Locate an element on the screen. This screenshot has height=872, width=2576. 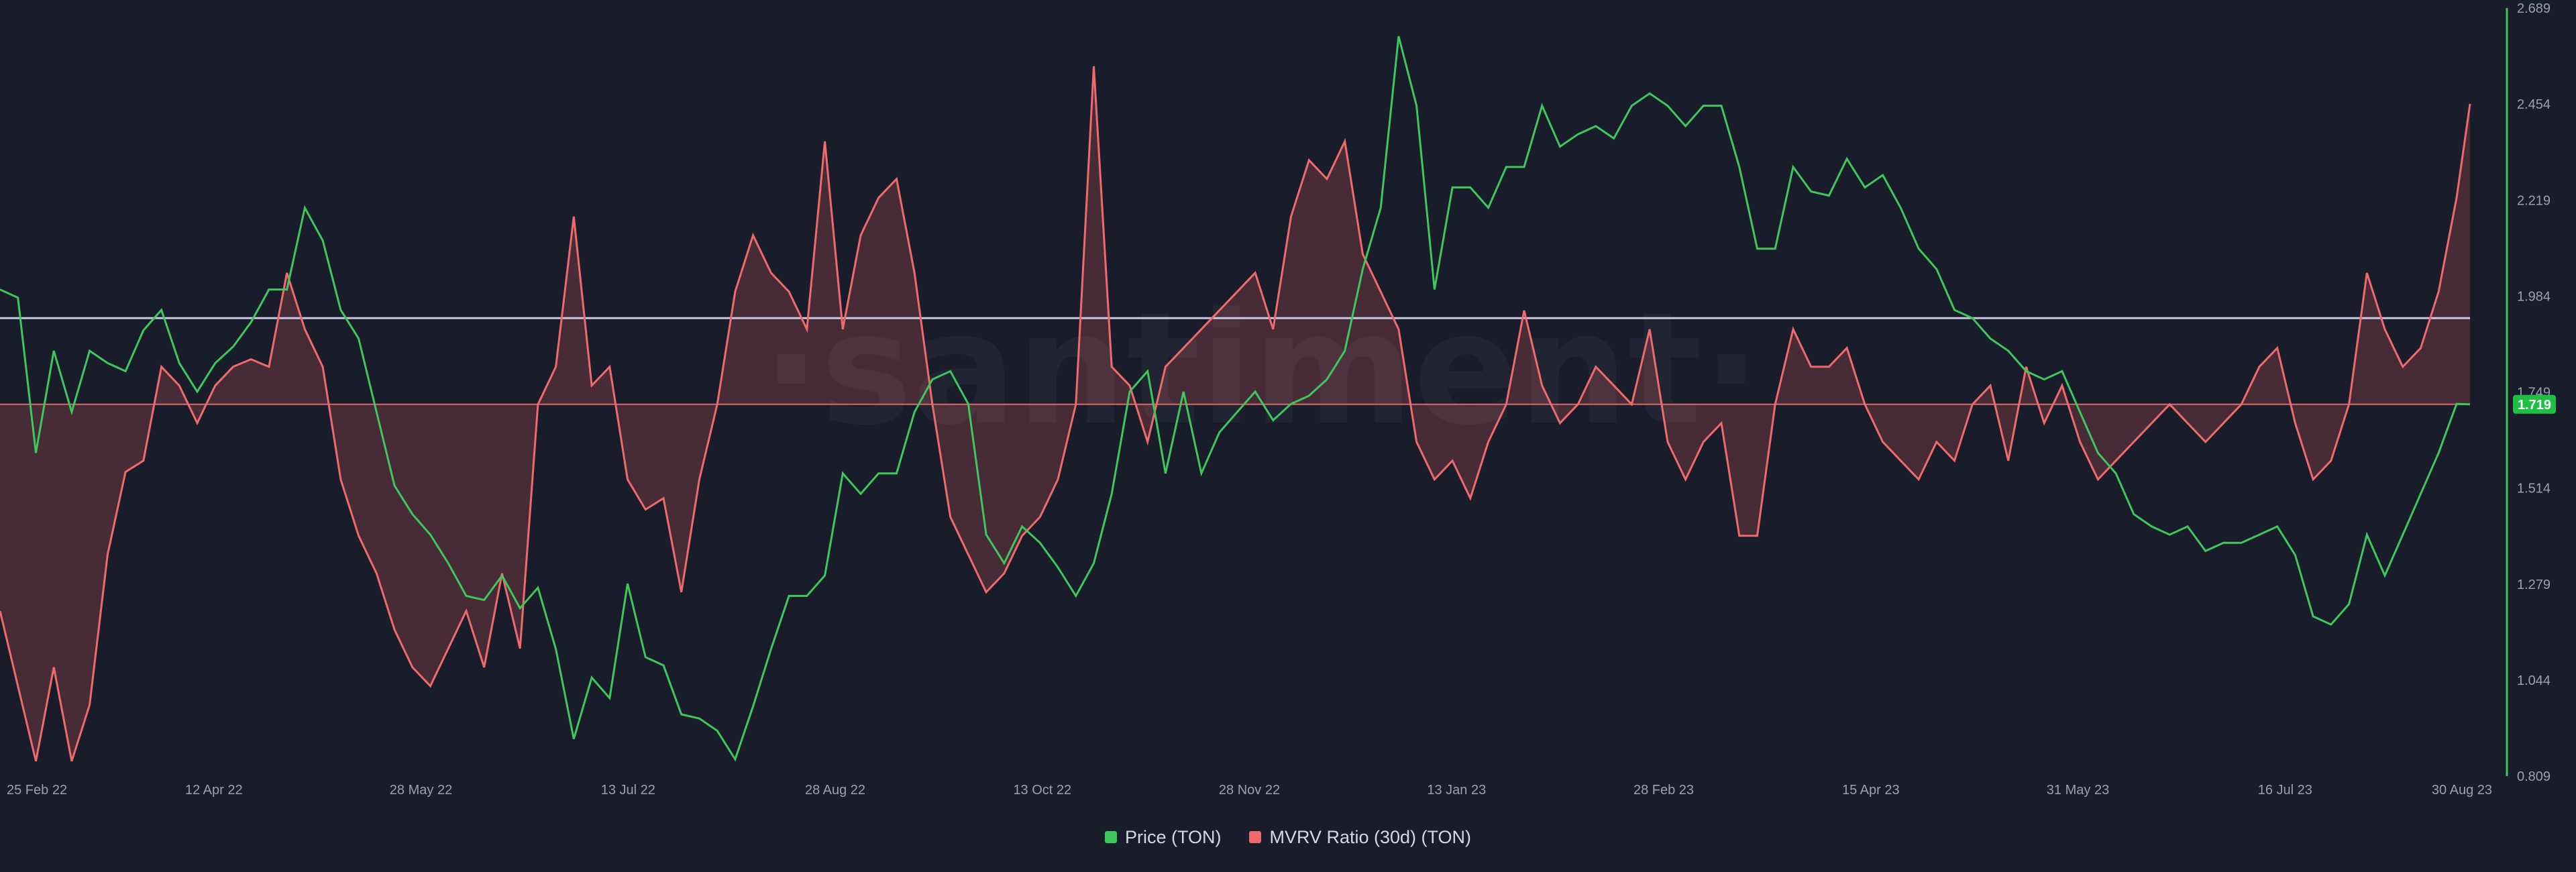
x-tick-label: 30 Aug 23 is located at coordinates (2462, 790).